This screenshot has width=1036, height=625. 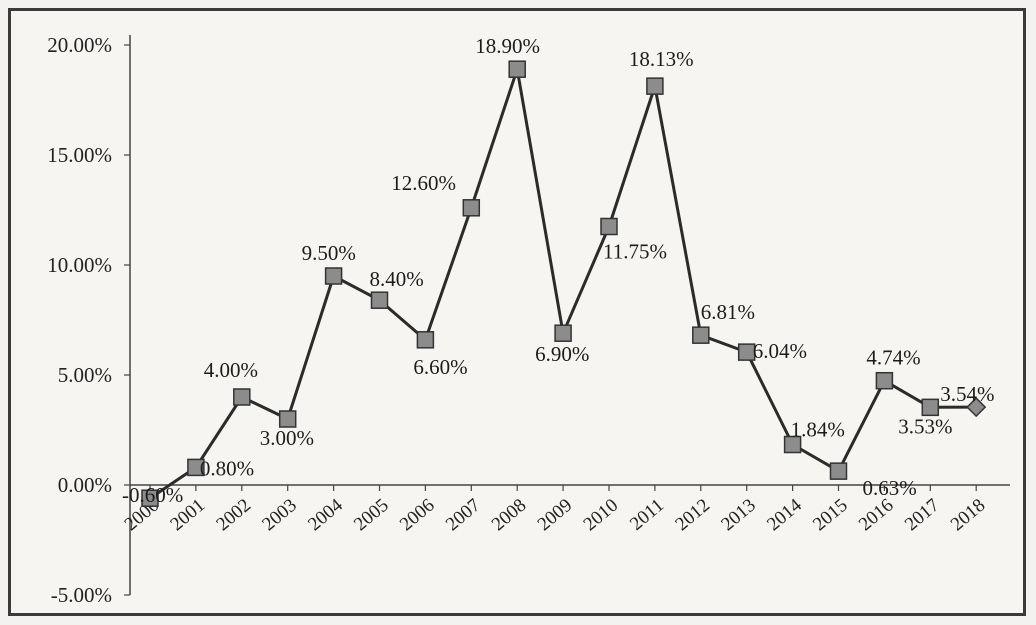 What do you see at coordinates (417, 515) in the screenshot?
I see `x-tick-label: 2006` at bounding box center [417, 515].